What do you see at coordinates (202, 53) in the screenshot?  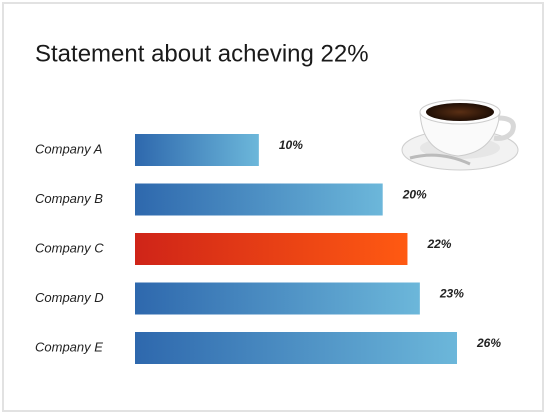 I see `chart-title: Statement about acheving 22%` at bounding box center [202, 53].